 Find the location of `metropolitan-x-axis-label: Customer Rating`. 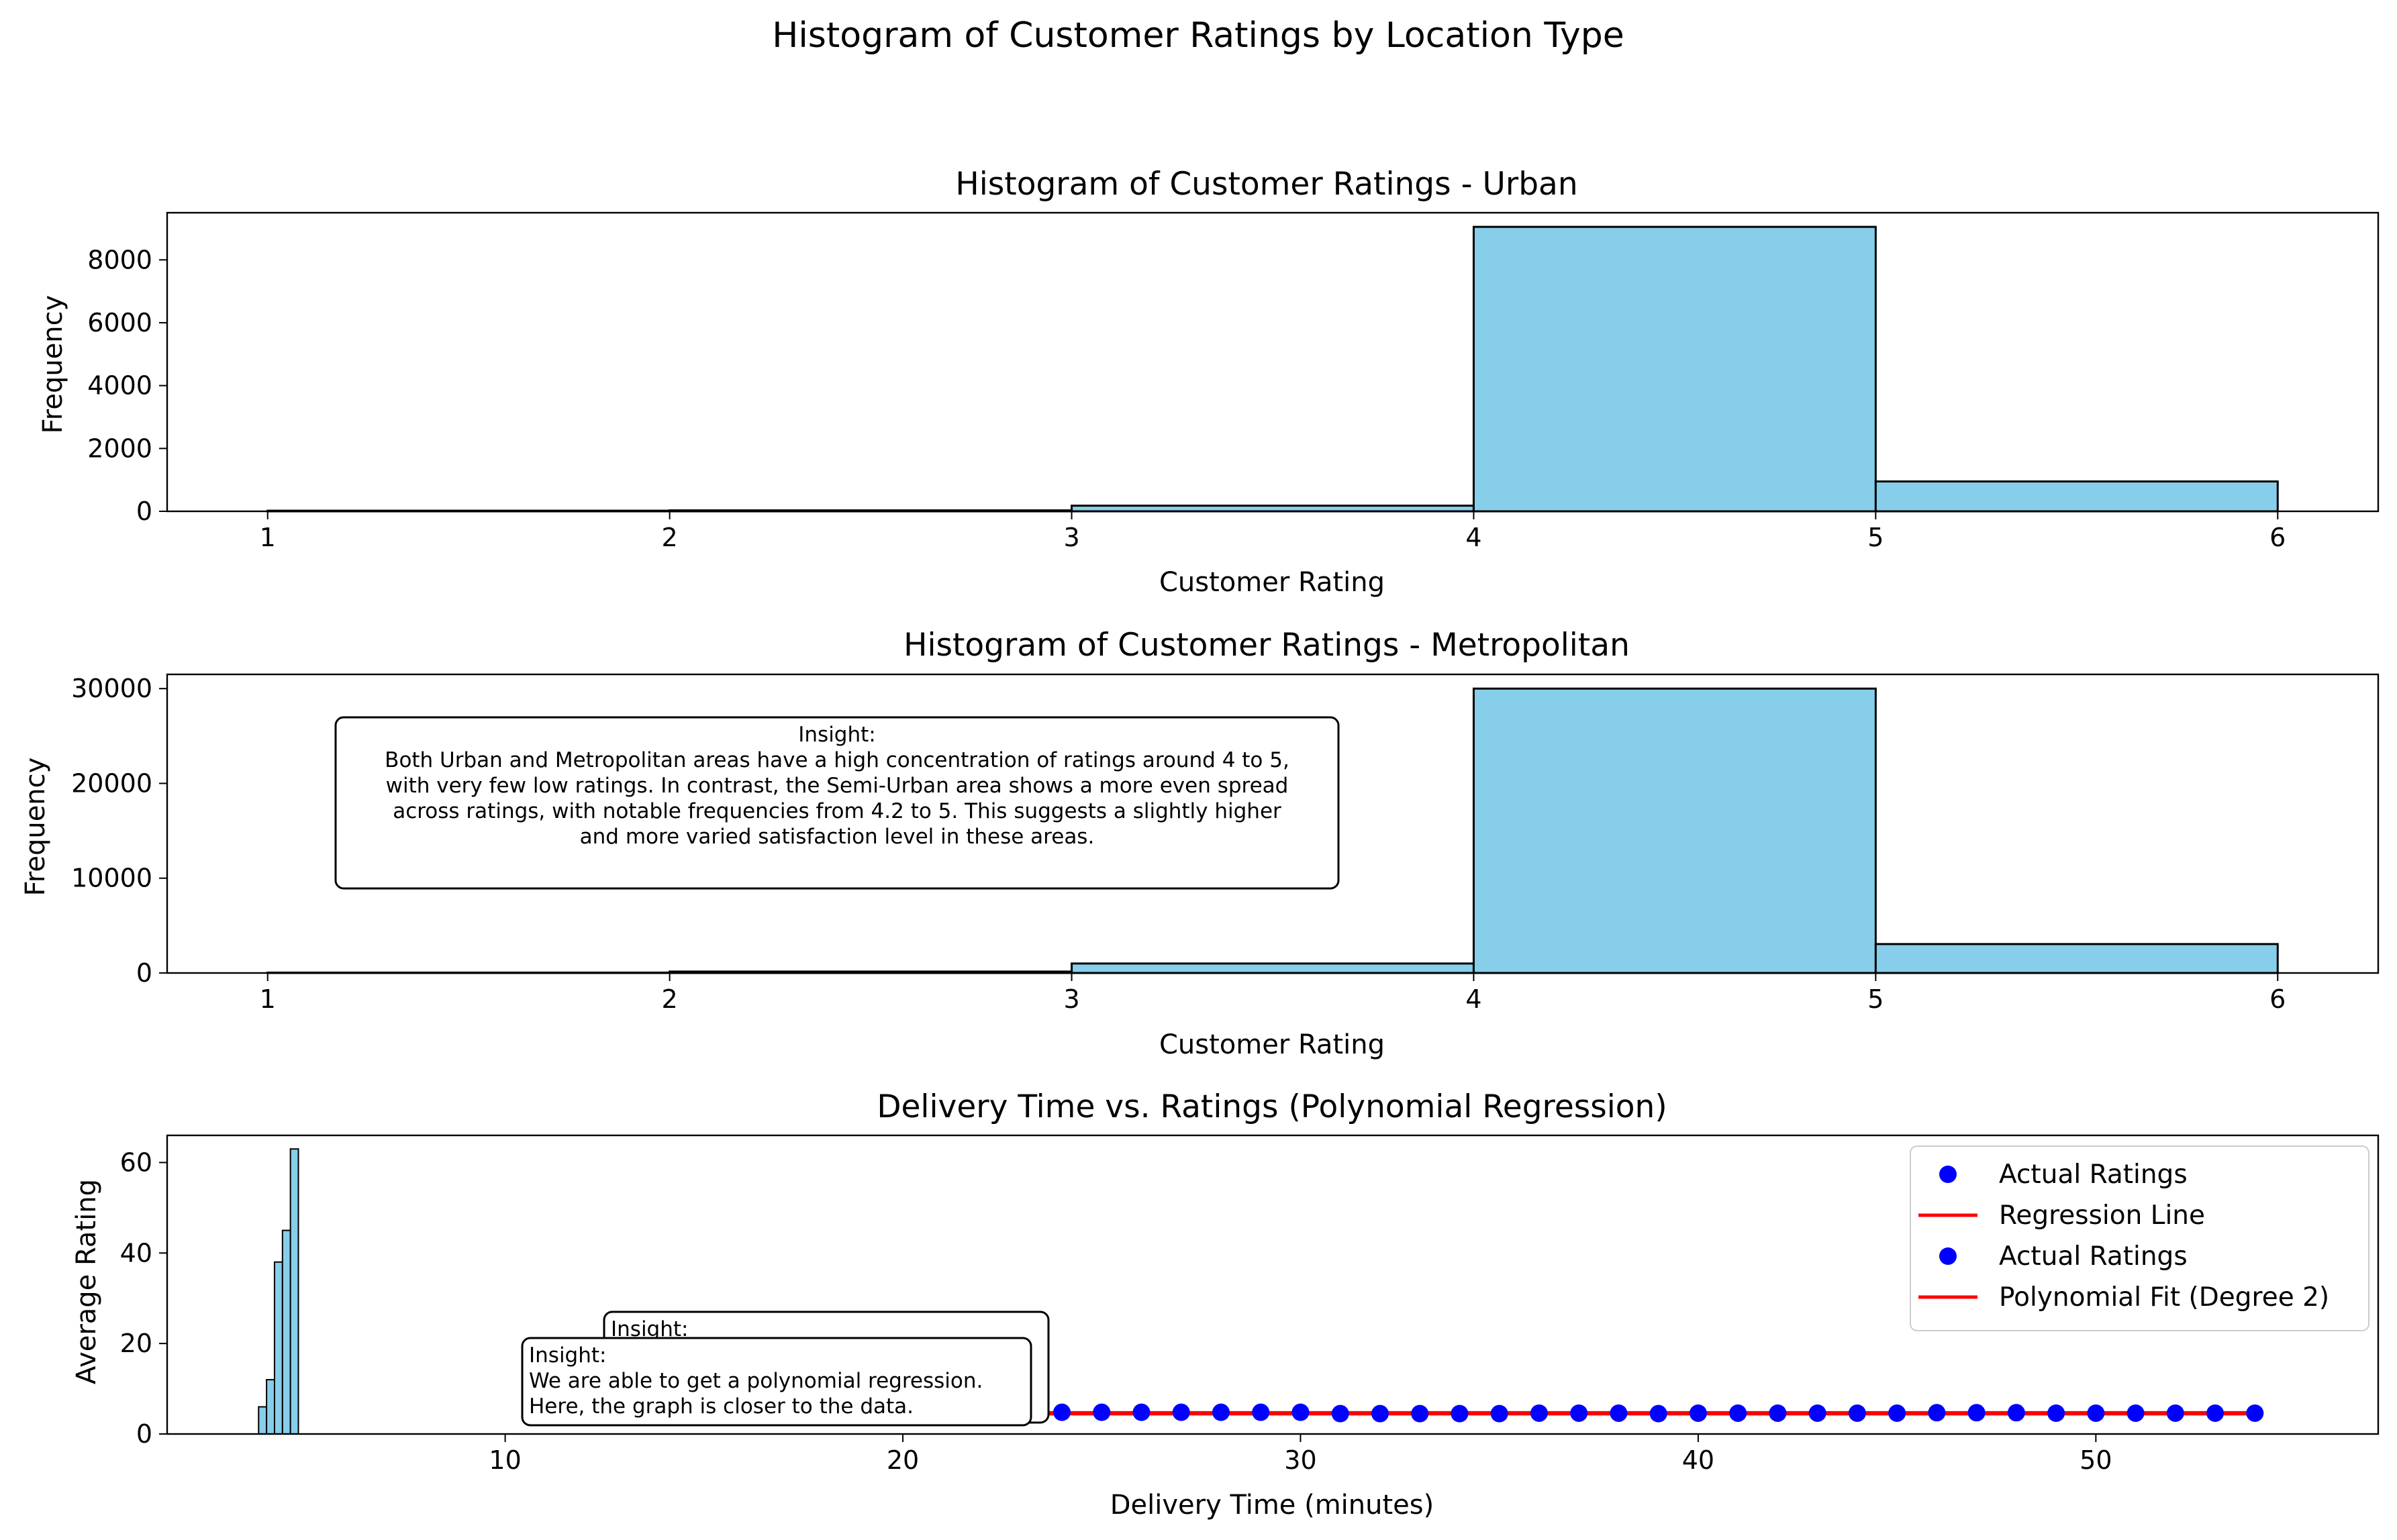

metropolitan-x-axis-label: Customer Rating is located at coordinates (1272, 1044).